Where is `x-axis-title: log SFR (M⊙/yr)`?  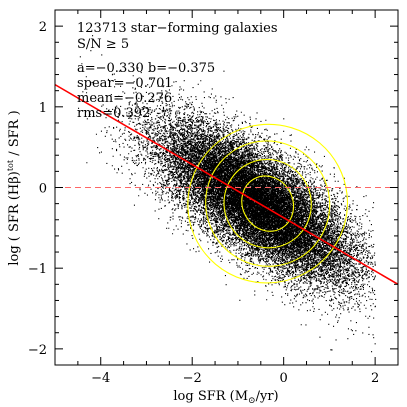
x-axis-title: log SFR (M⊙/yr) is located at coordinates (225, 397).